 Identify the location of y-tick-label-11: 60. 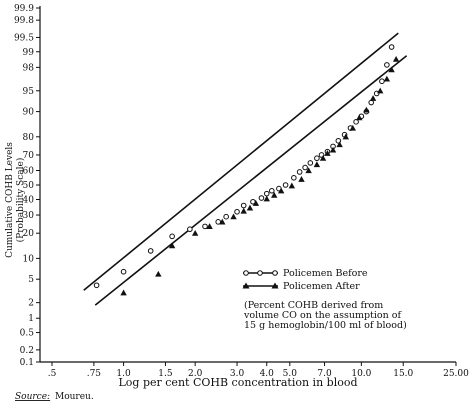
(29, 171).